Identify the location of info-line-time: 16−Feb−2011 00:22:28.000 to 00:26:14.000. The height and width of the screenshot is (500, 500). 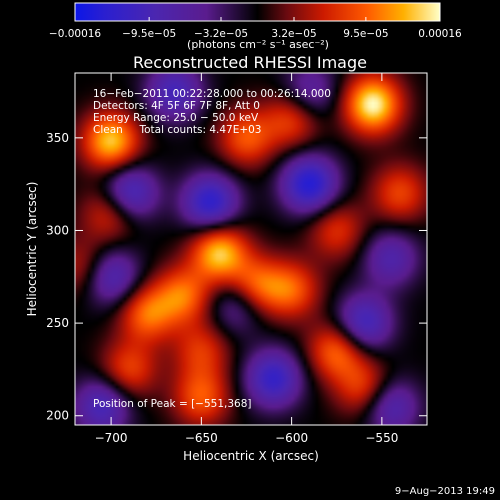
(212, 94).